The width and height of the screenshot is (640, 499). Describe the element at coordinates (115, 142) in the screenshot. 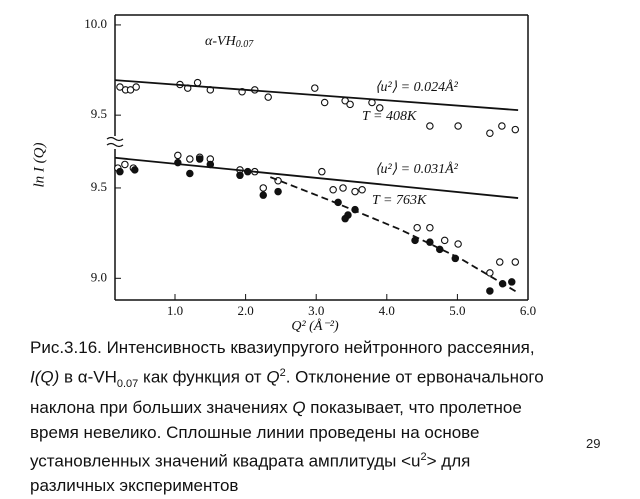

I see `axis-break` at that location.